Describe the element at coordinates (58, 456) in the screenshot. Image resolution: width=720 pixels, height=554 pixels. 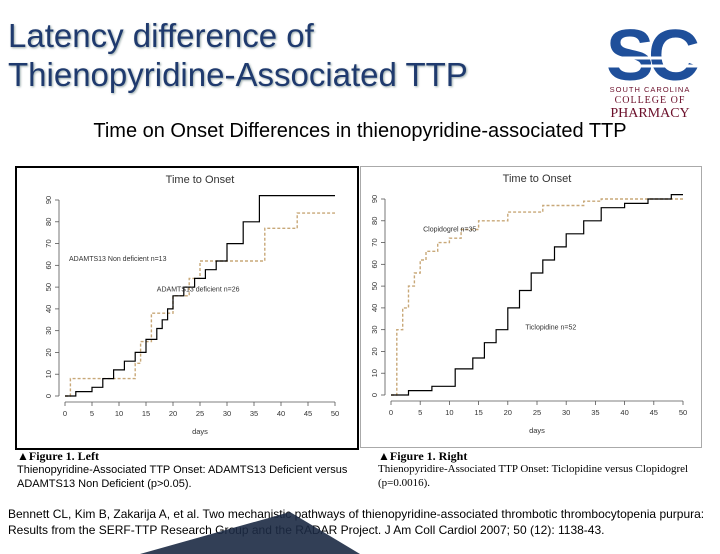
I see `caption-left-heading: ▲Figure 1. Left` at that location.